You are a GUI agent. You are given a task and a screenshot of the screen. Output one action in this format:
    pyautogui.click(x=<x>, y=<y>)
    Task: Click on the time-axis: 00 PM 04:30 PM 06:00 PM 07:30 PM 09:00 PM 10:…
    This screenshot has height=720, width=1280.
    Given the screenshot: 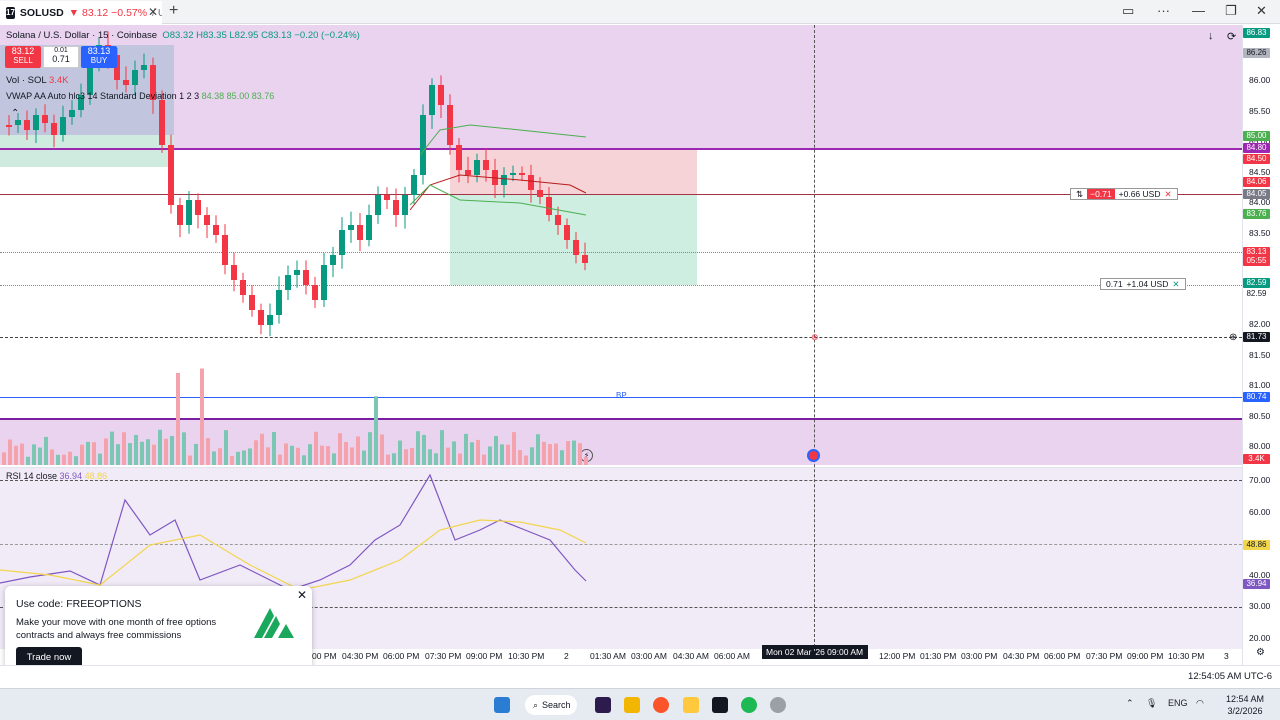 What is the action you would take?
    pyautogui.click(x=621, y=656)
    